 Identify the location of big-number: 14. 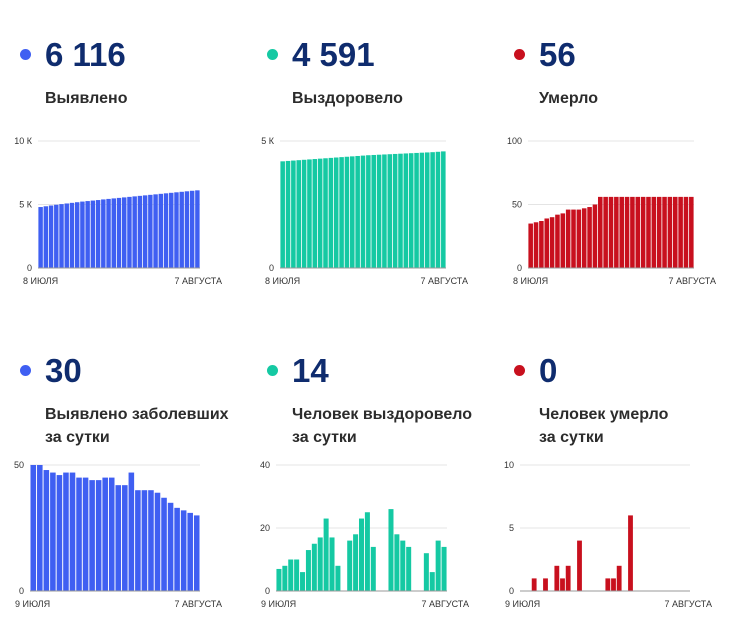
(310, 370).